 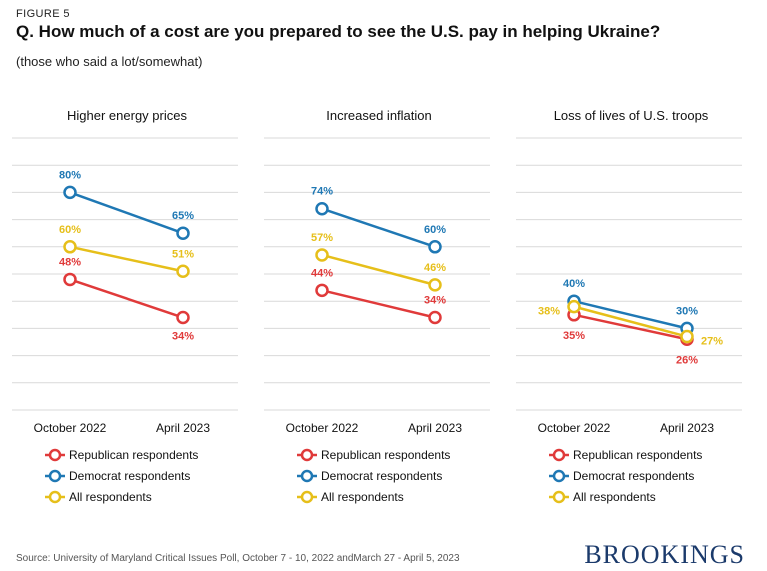 What do you see at coordinates (664, 554) in the screenshot?
I see `brookings-logo: BROOKINGS` at bounding box center [664, 554].